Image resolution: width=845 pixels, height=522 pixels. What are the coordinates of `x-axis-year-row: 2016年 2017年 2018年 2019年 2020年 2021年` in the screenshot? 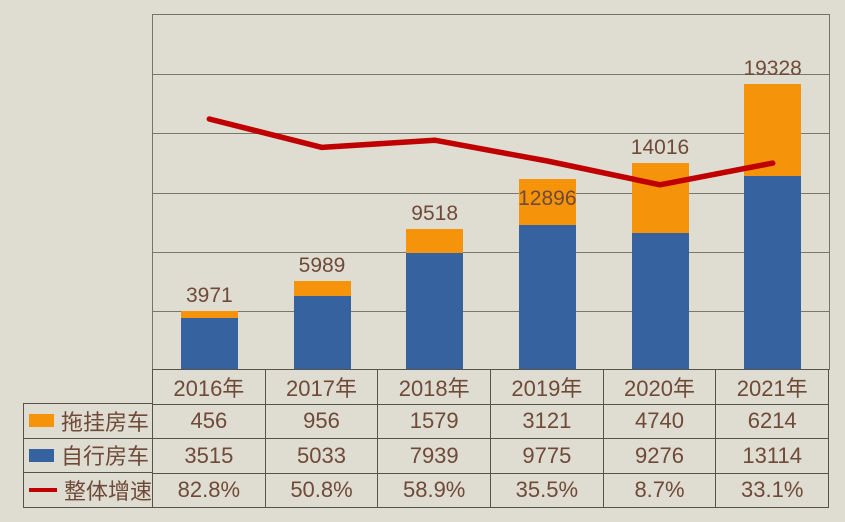 It's located at (491, 387).